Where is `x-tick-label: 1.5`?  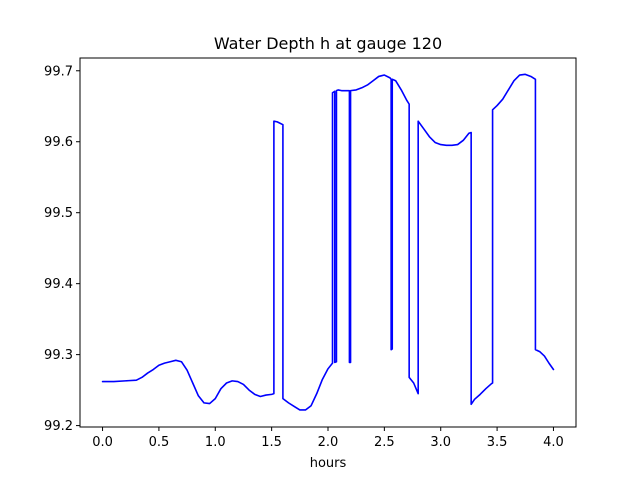 x-tick-label: 1.5 is located at coordinates (271, 442).